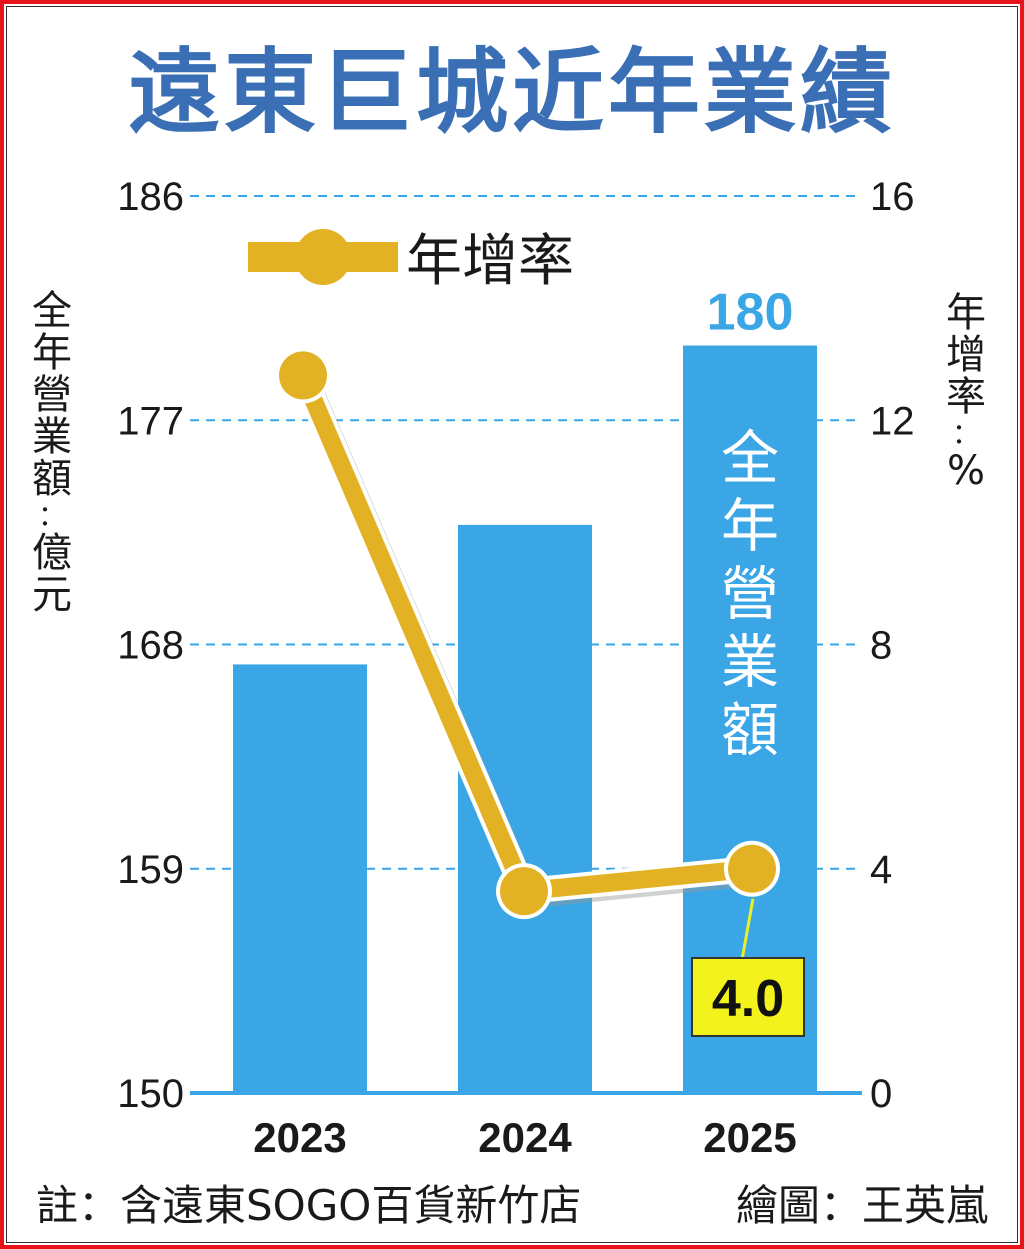 Image resolution: width=1024 pixels, height=1249 pixels. Describe the element at coordinates (966, 392) in the screenshot. I see `right-axis-label: 年增率：%` at that location.